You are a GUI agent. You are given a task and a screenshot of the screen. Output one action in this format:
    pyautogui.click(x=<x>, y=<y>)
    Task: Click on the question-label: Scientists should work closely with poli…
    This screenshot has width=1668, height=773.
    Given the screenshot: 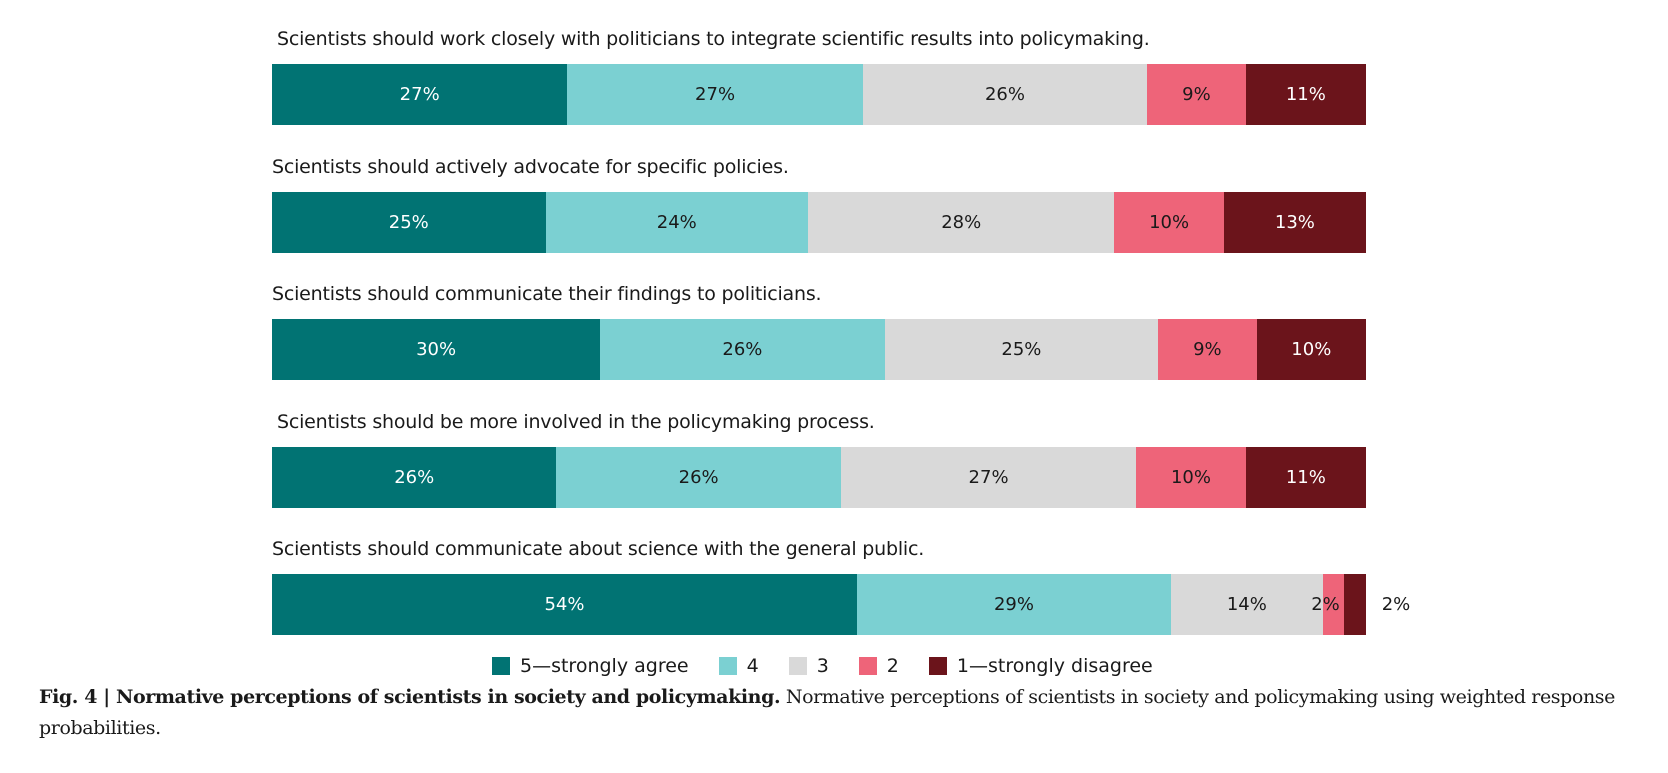 What is the action you would take?
    pyautogui.click(x=713, y=39)
    